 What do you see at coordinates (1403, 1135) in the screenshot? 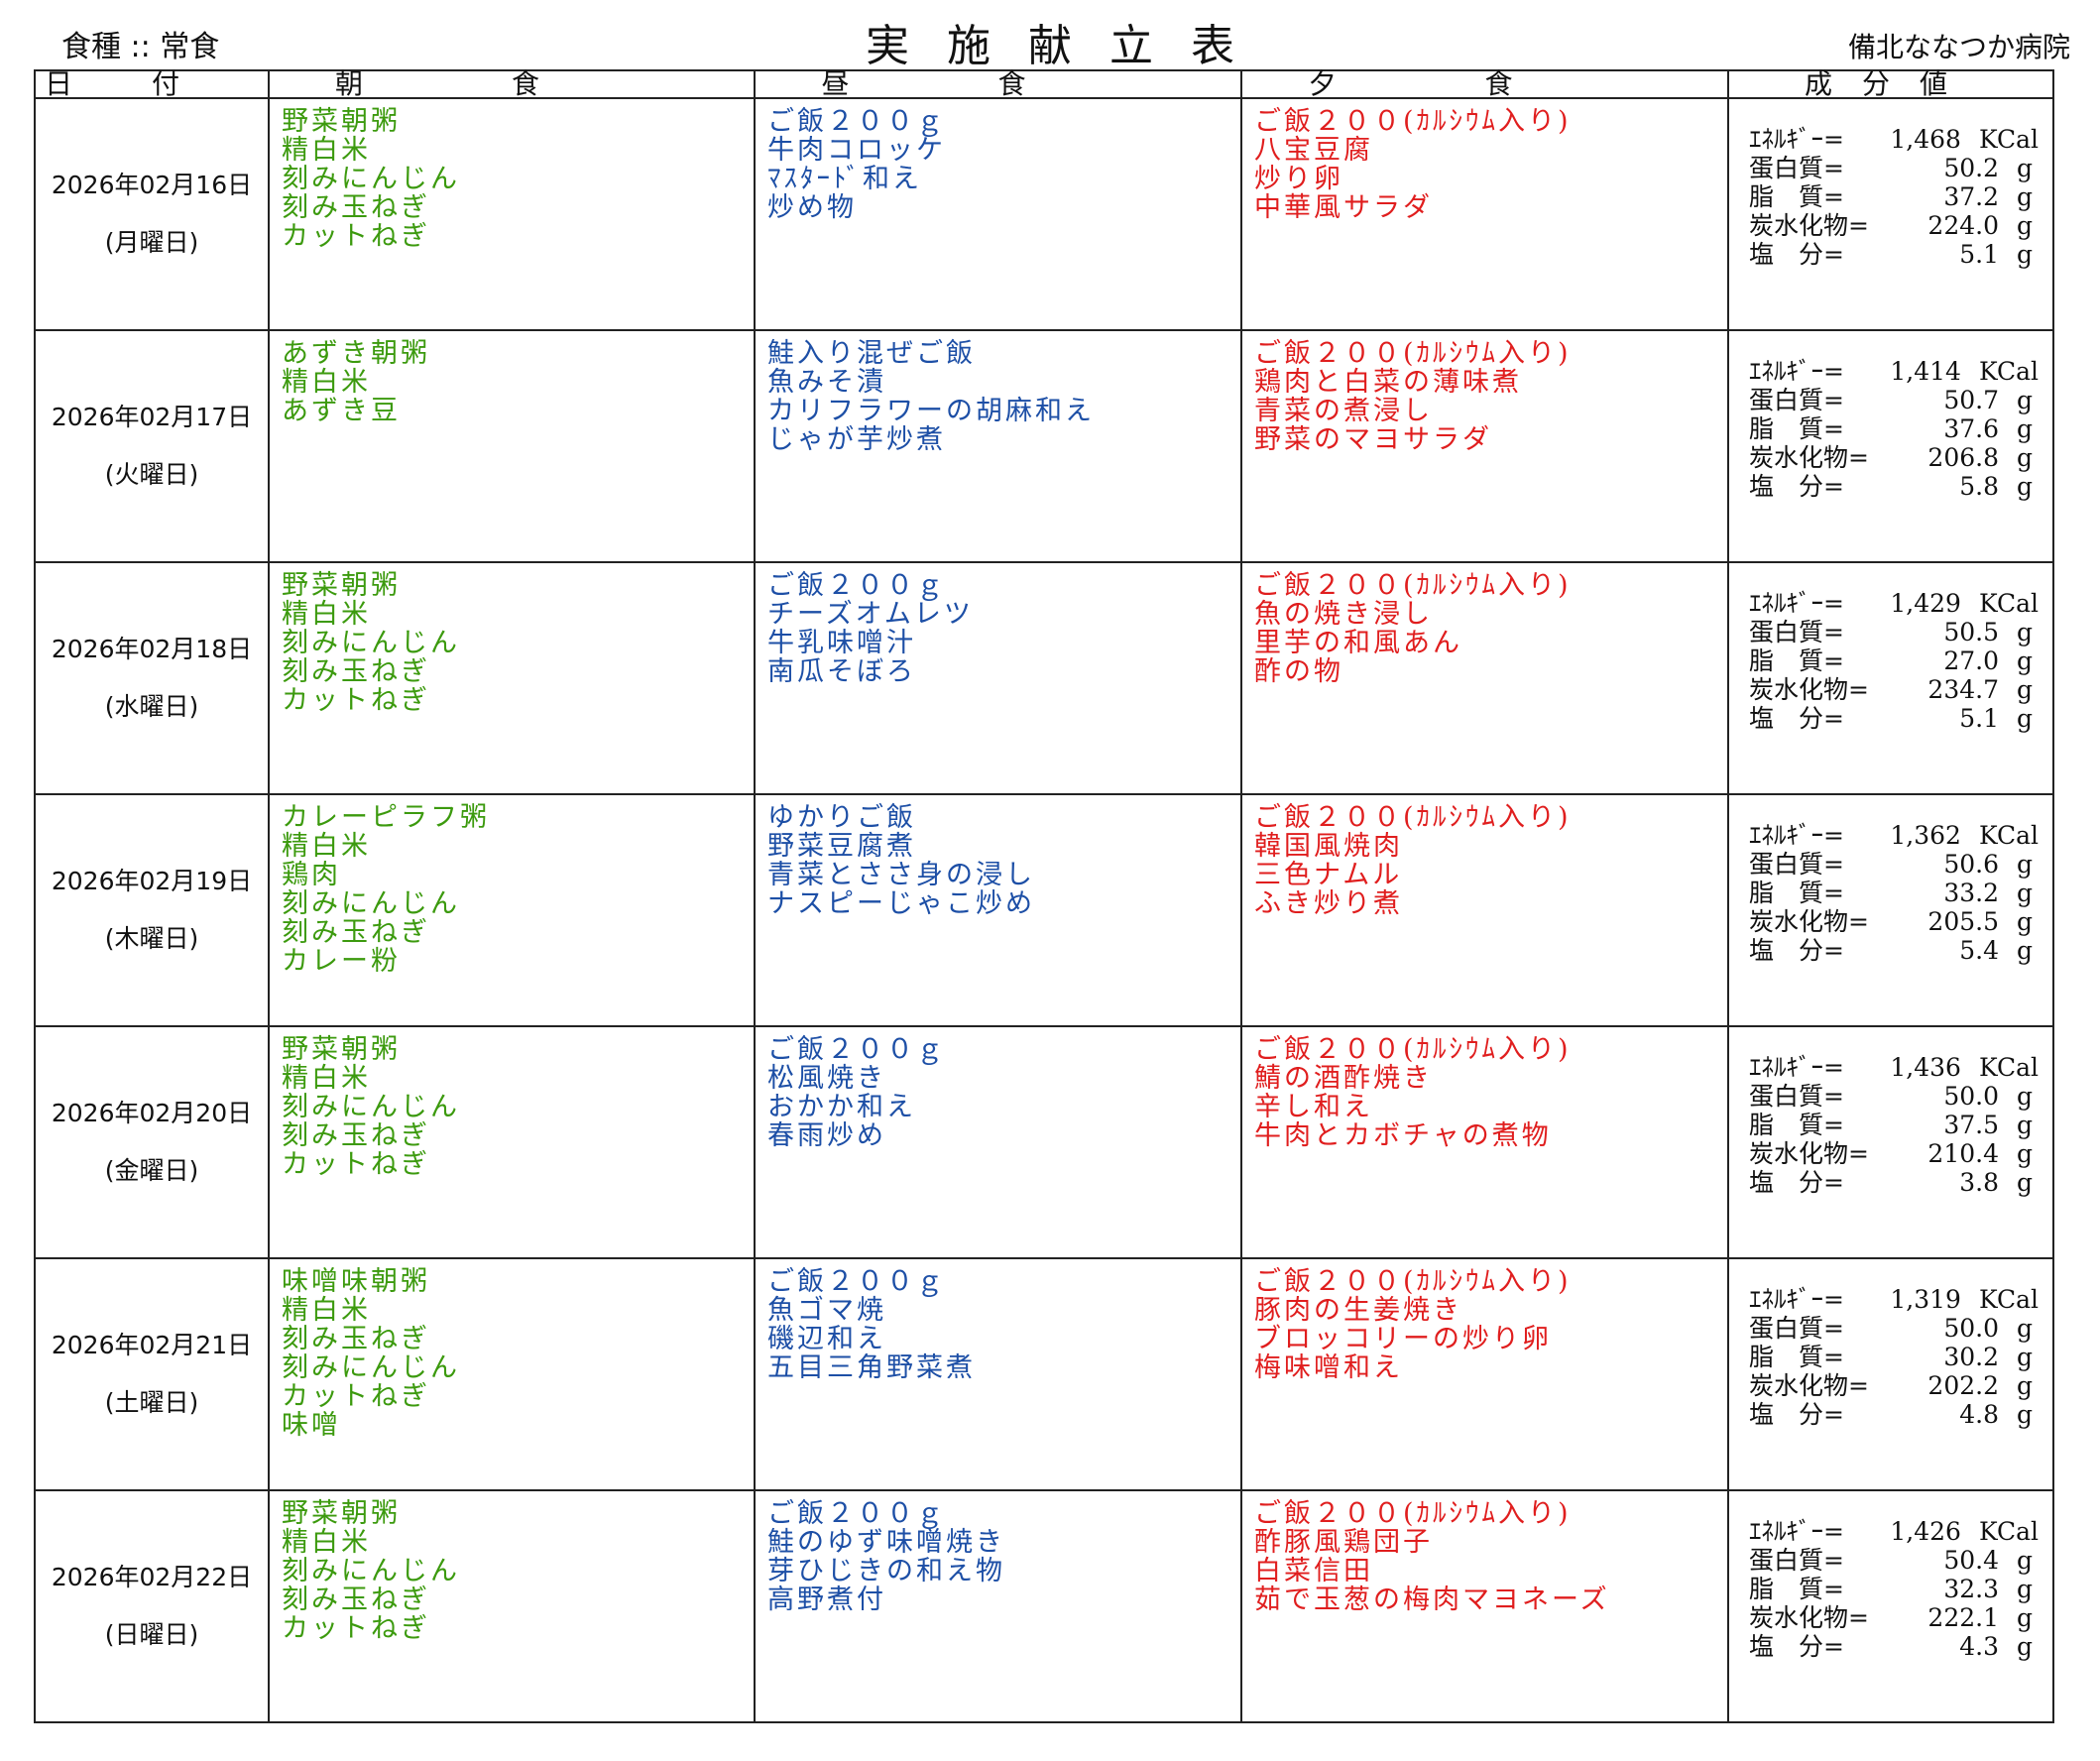
I see `dinner-item: 牛肉とカボチャの煮物` at bounding box center [1403, 1135].